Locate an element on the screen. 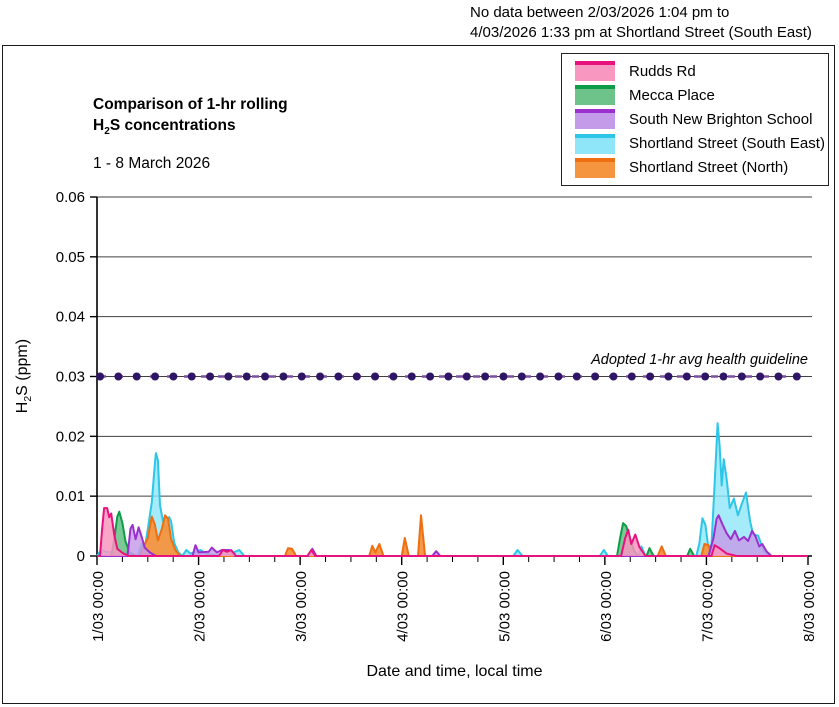 This screenshot has width=839, height=707. x-axis-title: Date and time, local time is located at coordinates (454, 671).